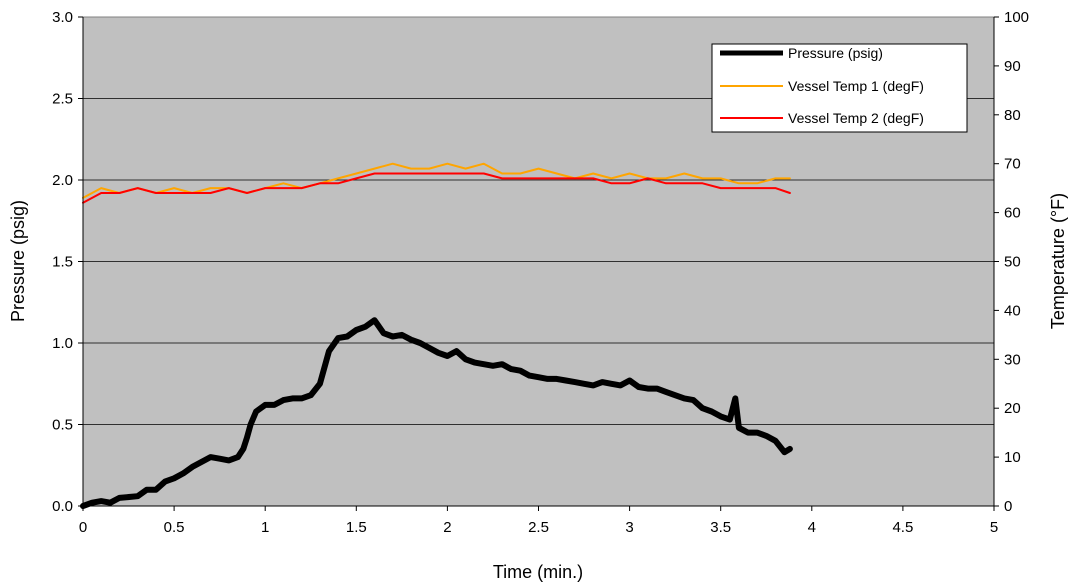 This screenshot has width=1078, height=585. What do you see at coordinates (1012, 310) in the screenshot?
I see `y2-tick-label-4: 40` at bounding box center [1012, 310].